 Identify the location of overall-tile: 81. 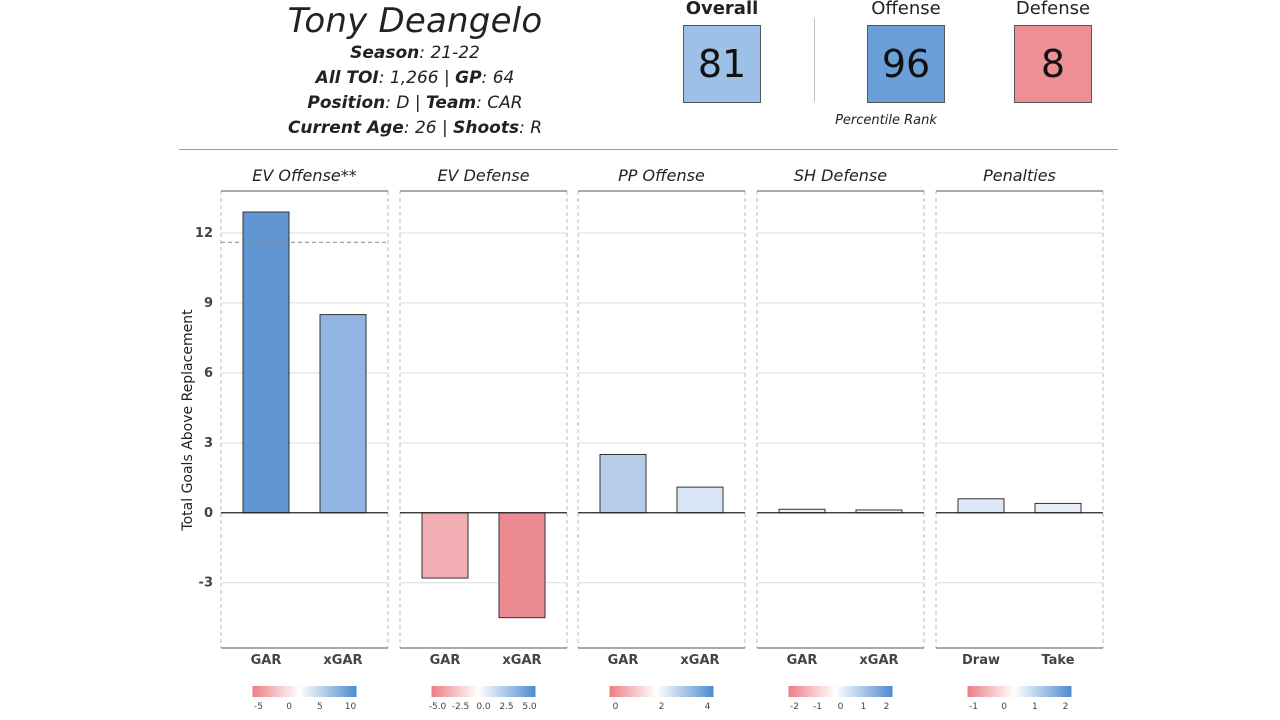
(722, 64).